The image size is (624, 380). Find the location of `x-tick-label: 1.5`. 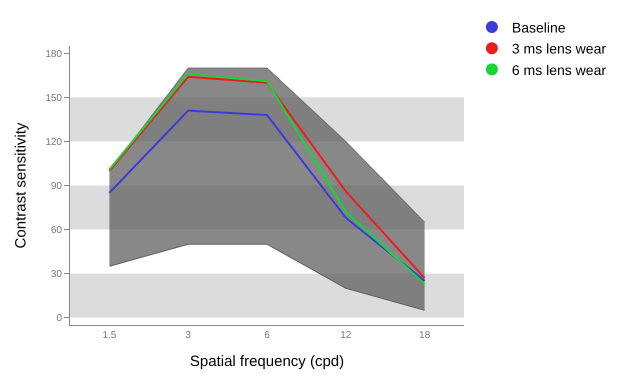

x-tick-label: 1.5 is located at coordinates (109, 335).